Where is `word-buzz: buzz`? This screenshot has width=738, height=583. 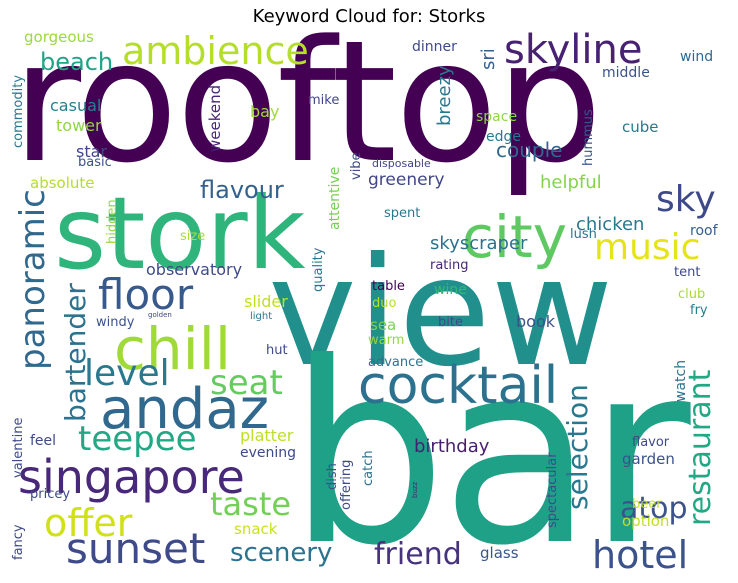
word-buzz: buzz is located at coordinates (415, 489).